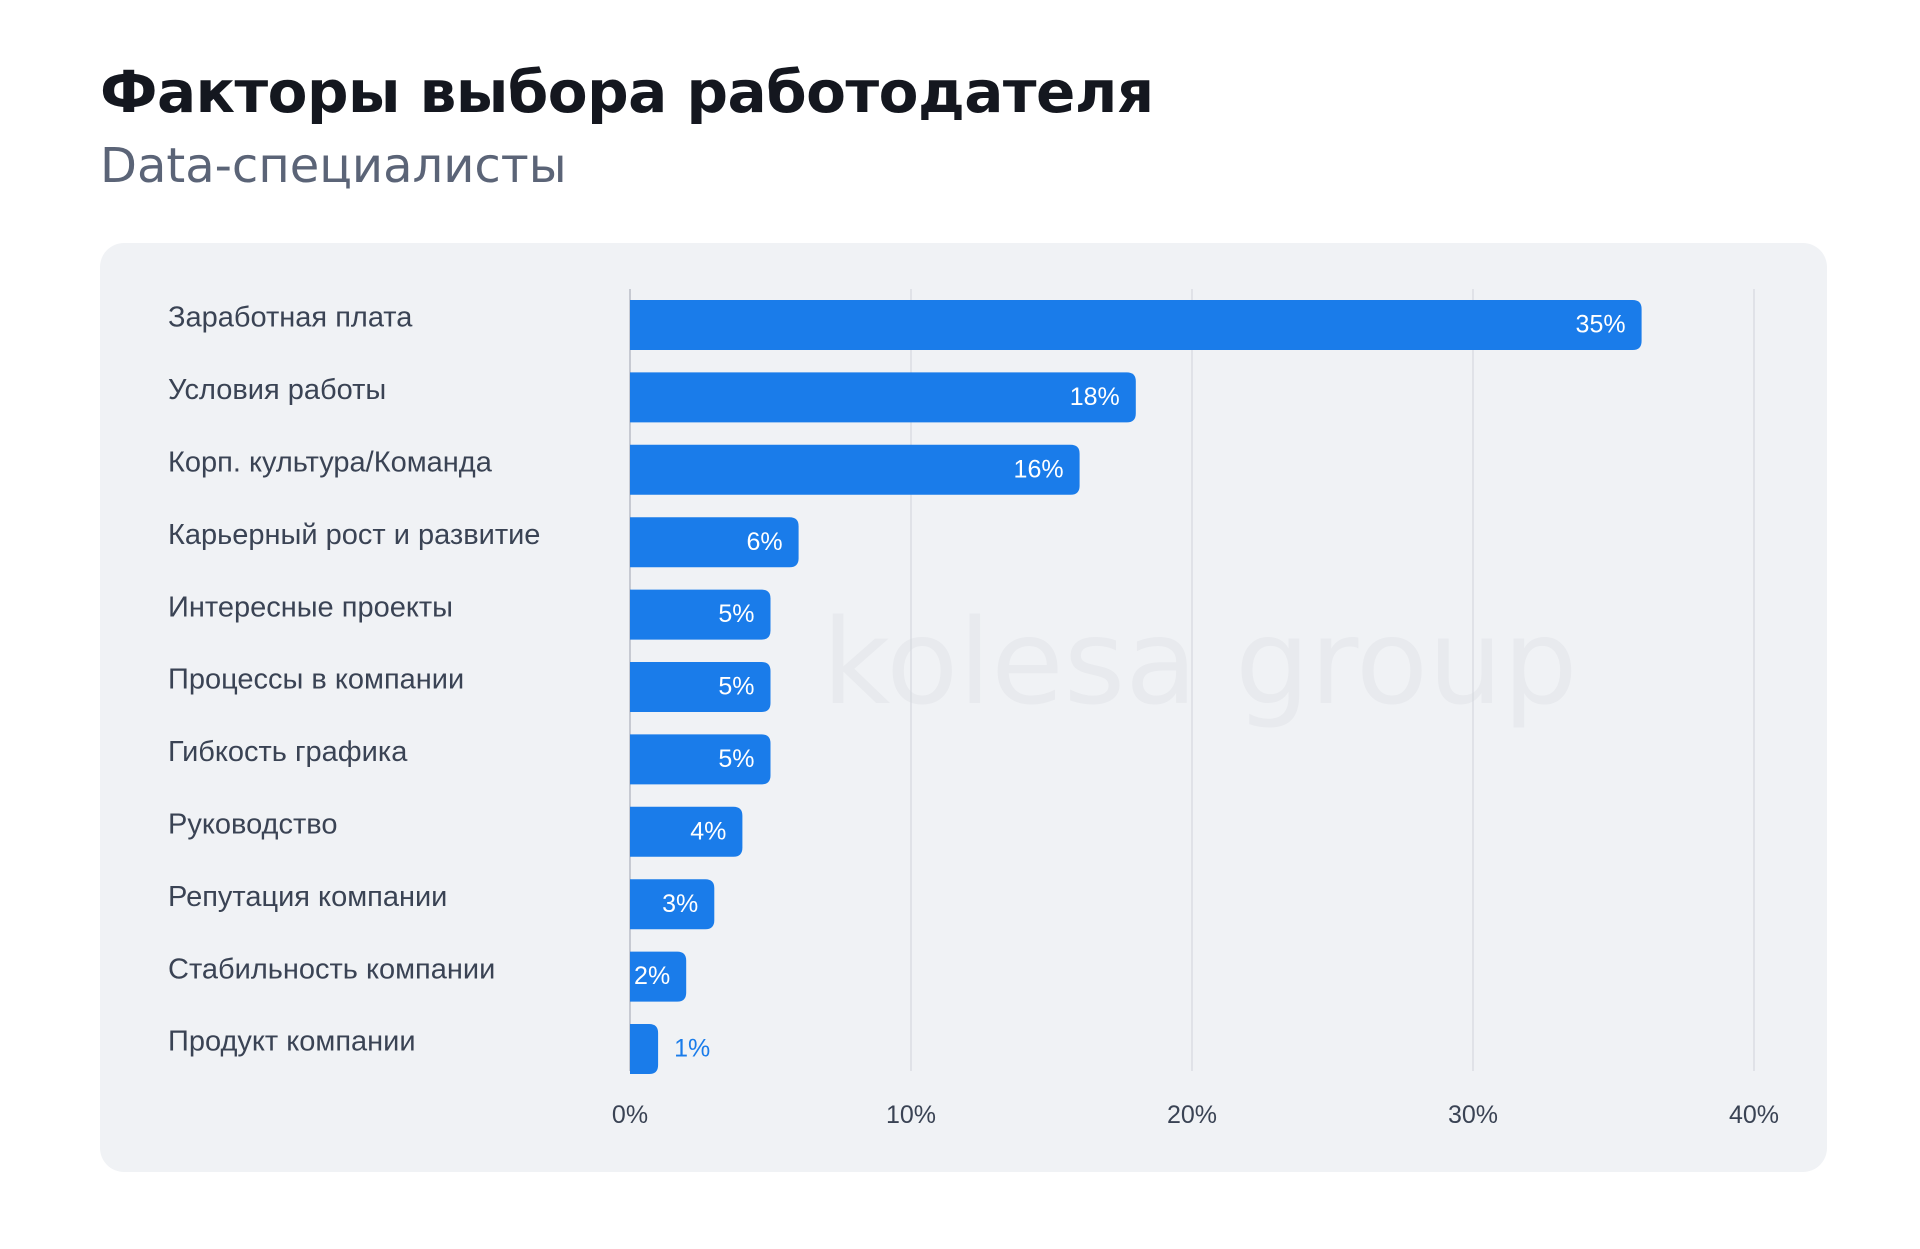 The height and width of the screenshot is (1249, 1920). Describe the element at coordinates (307, 897) in the screenshot. I see `category-label-9: Репутация компании` at that location.